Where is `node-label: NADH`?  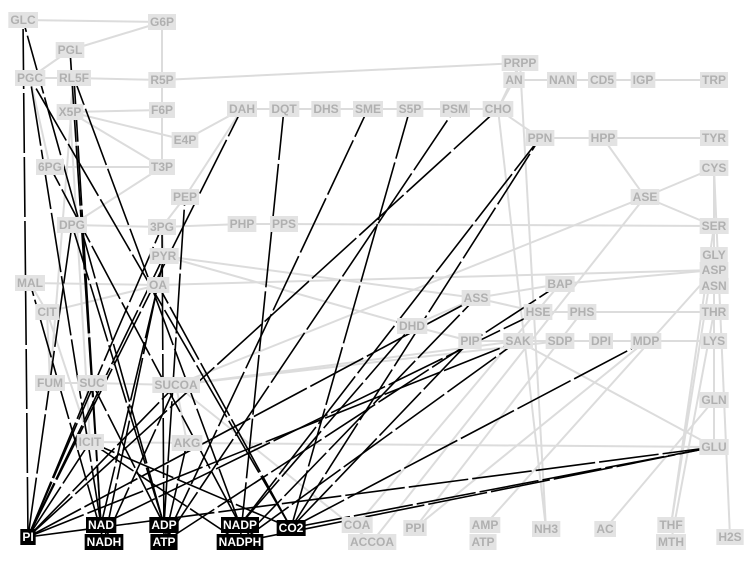 node-label: NADH is located at coordinates (104, 542).